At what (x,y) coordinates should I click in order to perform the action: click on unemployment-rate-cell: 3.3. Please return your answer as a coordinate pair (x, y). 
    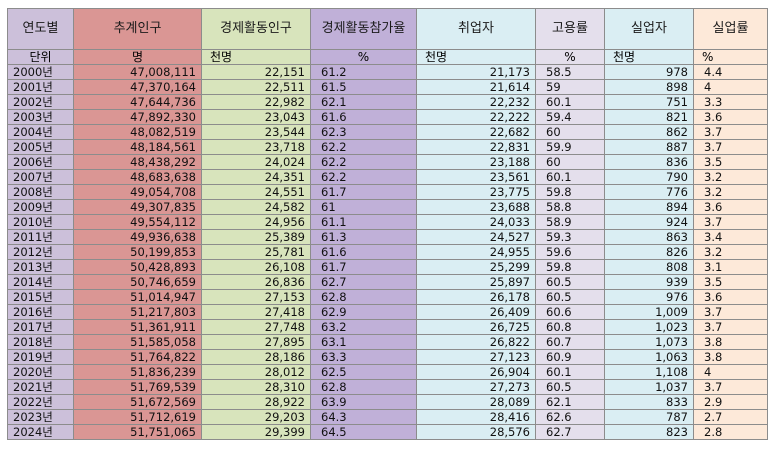
    Looking at the image, I should click on (730, 102).